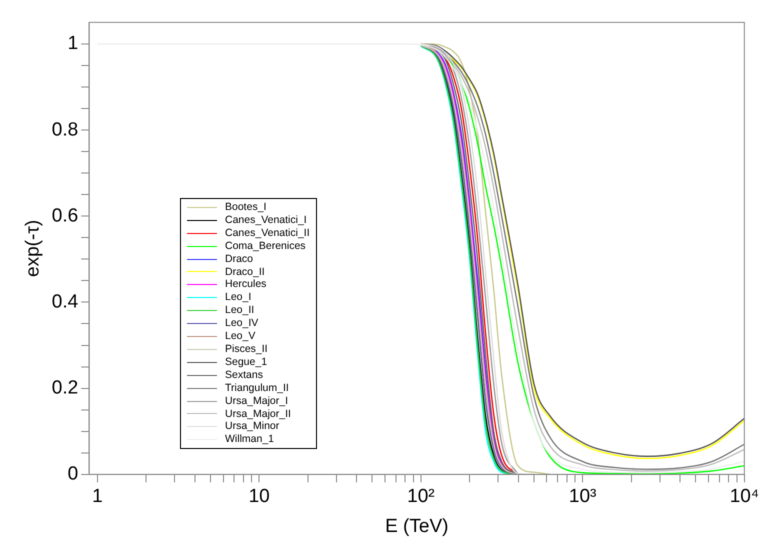 This screenshot has width=770, height=550. What do you see at coordinates (745, 497) in the screenshot?
I see `x-tick-label: 10⁴` at bounding box center [745, 497].